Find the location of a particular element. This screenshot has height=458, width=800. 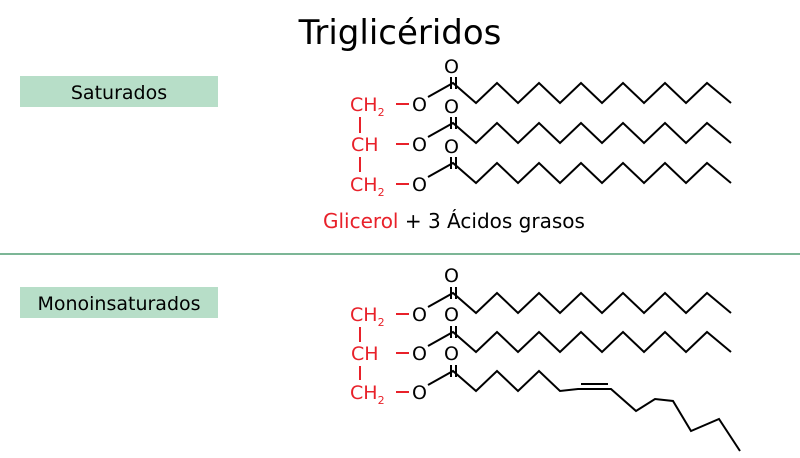

monounsaturated-label-text: Monoinsaturados is located at coordinates (118, 304).